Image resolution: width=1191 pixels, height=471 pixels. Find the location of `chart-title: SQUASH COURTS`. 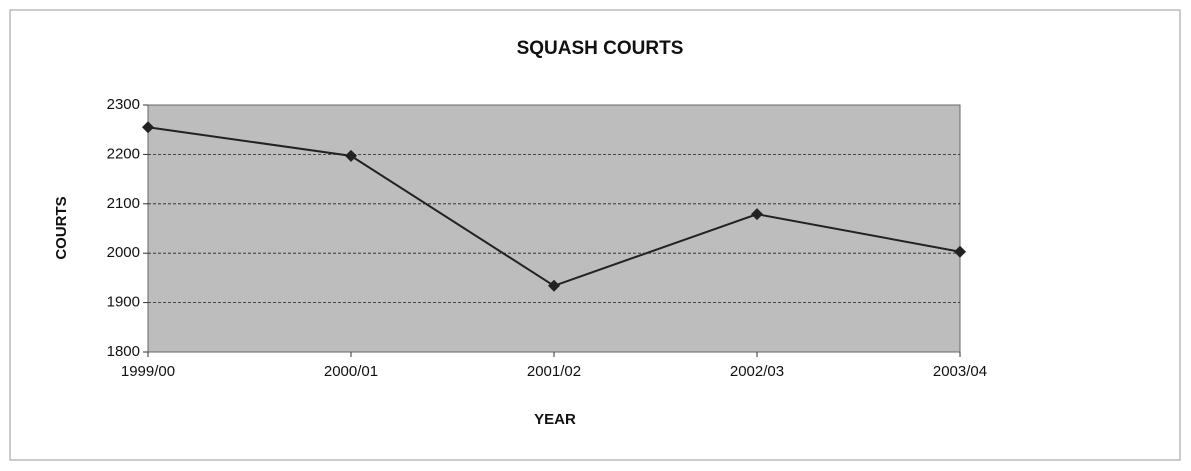

chart-title: SQUASH COURTS is located at coordinates (600, 48).